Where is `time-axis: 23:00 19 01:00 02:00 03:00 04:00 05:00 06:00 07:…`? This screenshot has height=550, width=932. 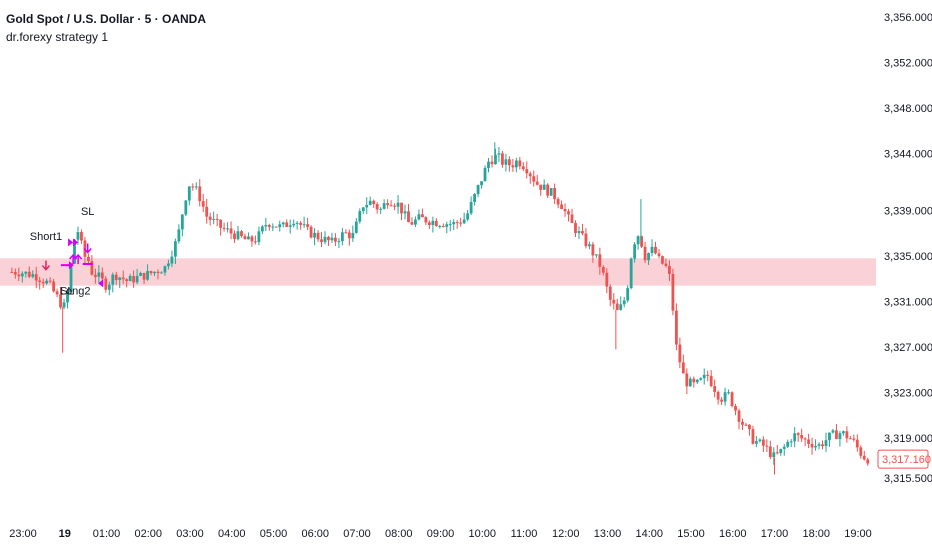
time-axis: 23:00 19 01:00 02:00 03:00 04:00 05:00 06:00 07:… is located at coordinates (440, 534).